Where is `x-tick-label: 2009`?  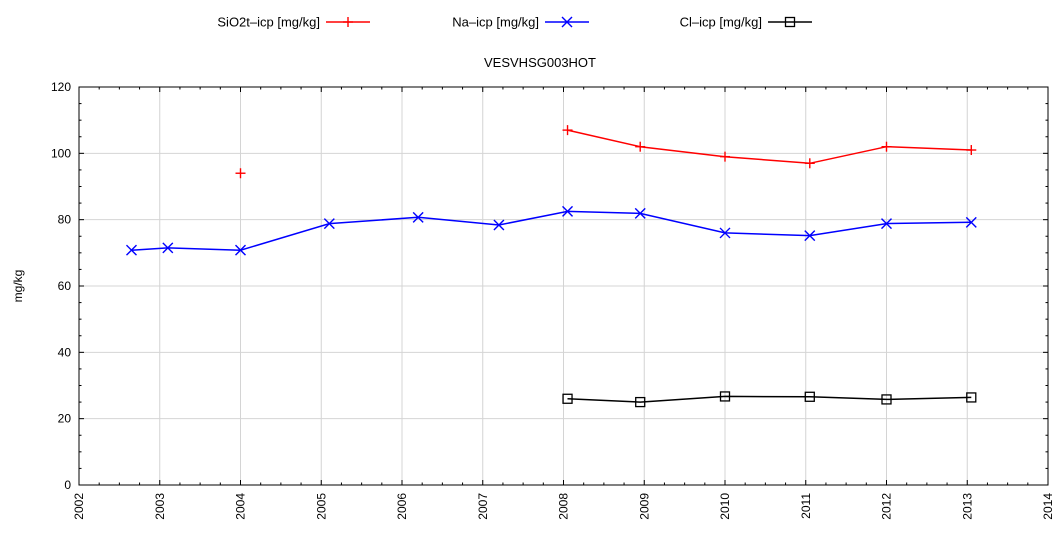
x-tick-label: 2009 is located at coordinates (644, 506).